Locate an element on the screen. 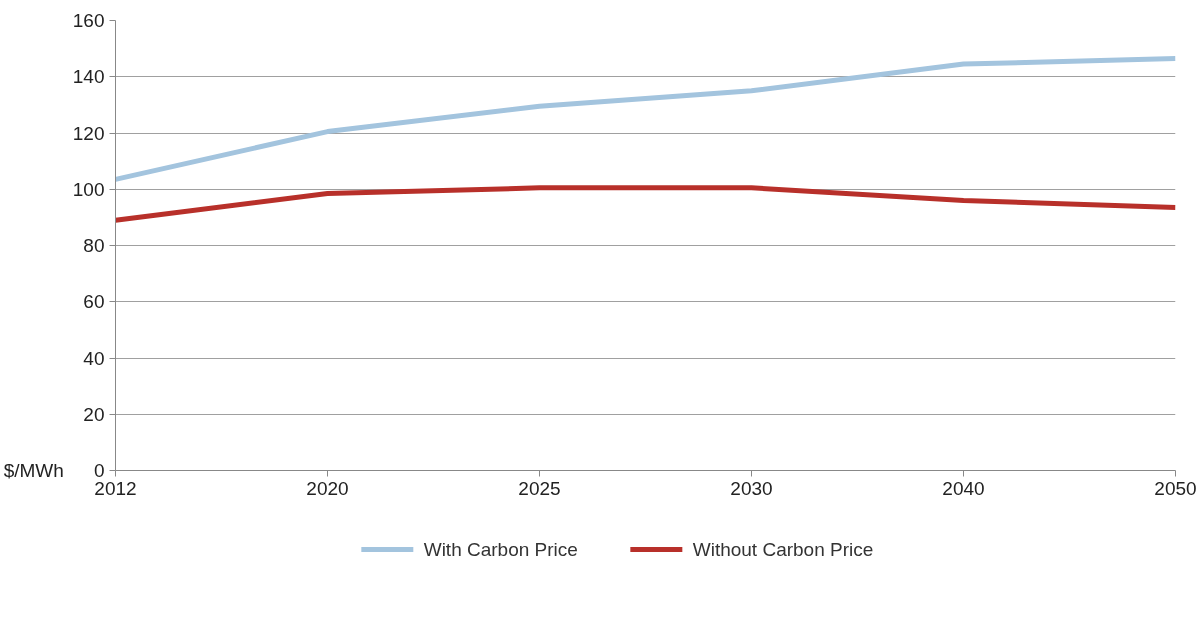  y-tick-label: 80 is located at coordinates (94, 245).